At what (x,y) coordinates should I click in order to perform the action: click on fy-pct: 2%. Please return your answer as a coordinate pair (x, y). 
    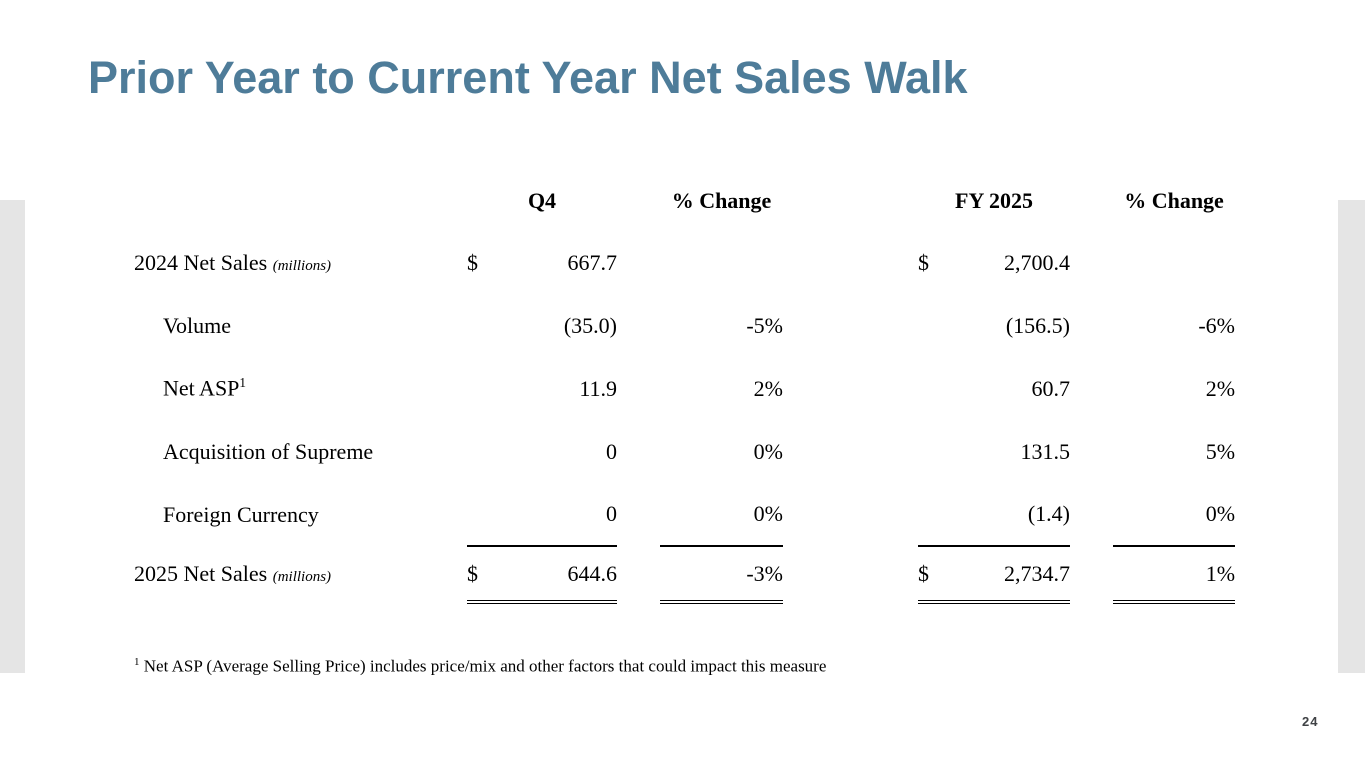
    Looking at the image, I should click on (1220, 388).